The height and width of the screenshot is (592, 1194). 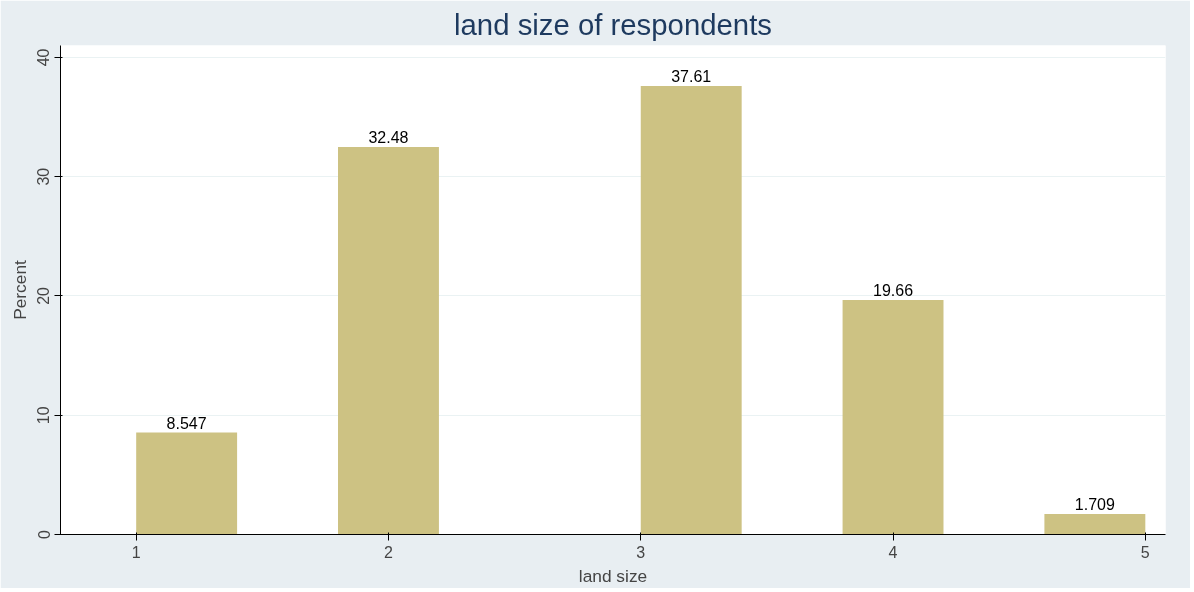 What do you see at coordinates (186, 423) in the screenshot?
I see `data-label: 8.547` at bounding box center [186, 423].